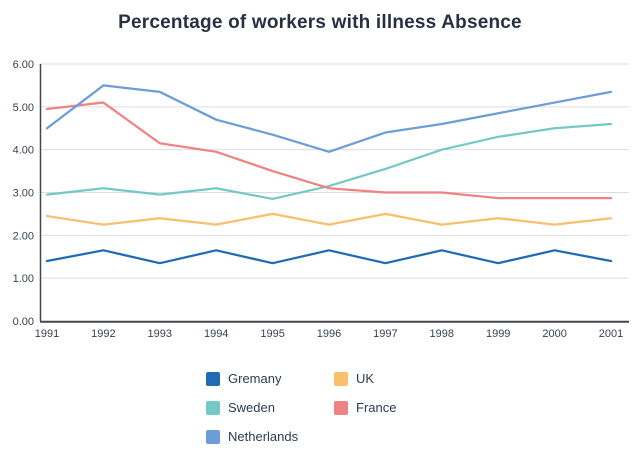 This screenshot has height=453, width=640. I want to click on y-axis-tick-label: 1.00, so click(23, 279).